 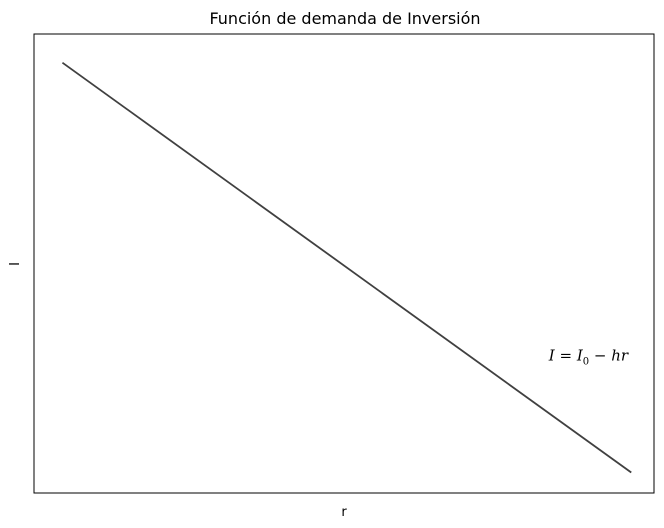 What do you see at coordinates (15, 264) in the screenshot?
I see `y-axis-label: I` at bounding box center [15, 264].